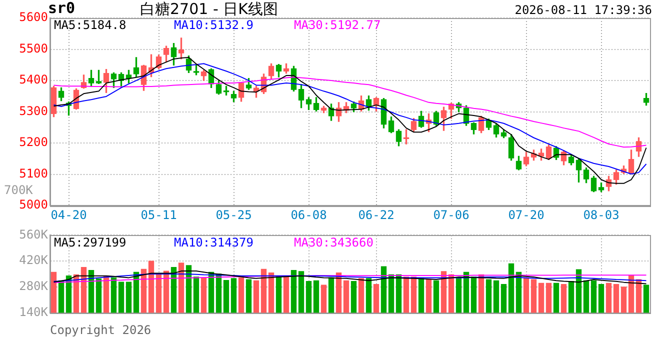 The height and width of the screenshot is (360, 660). I want to click on x-tick-label: 05-25, so click(234, 215).